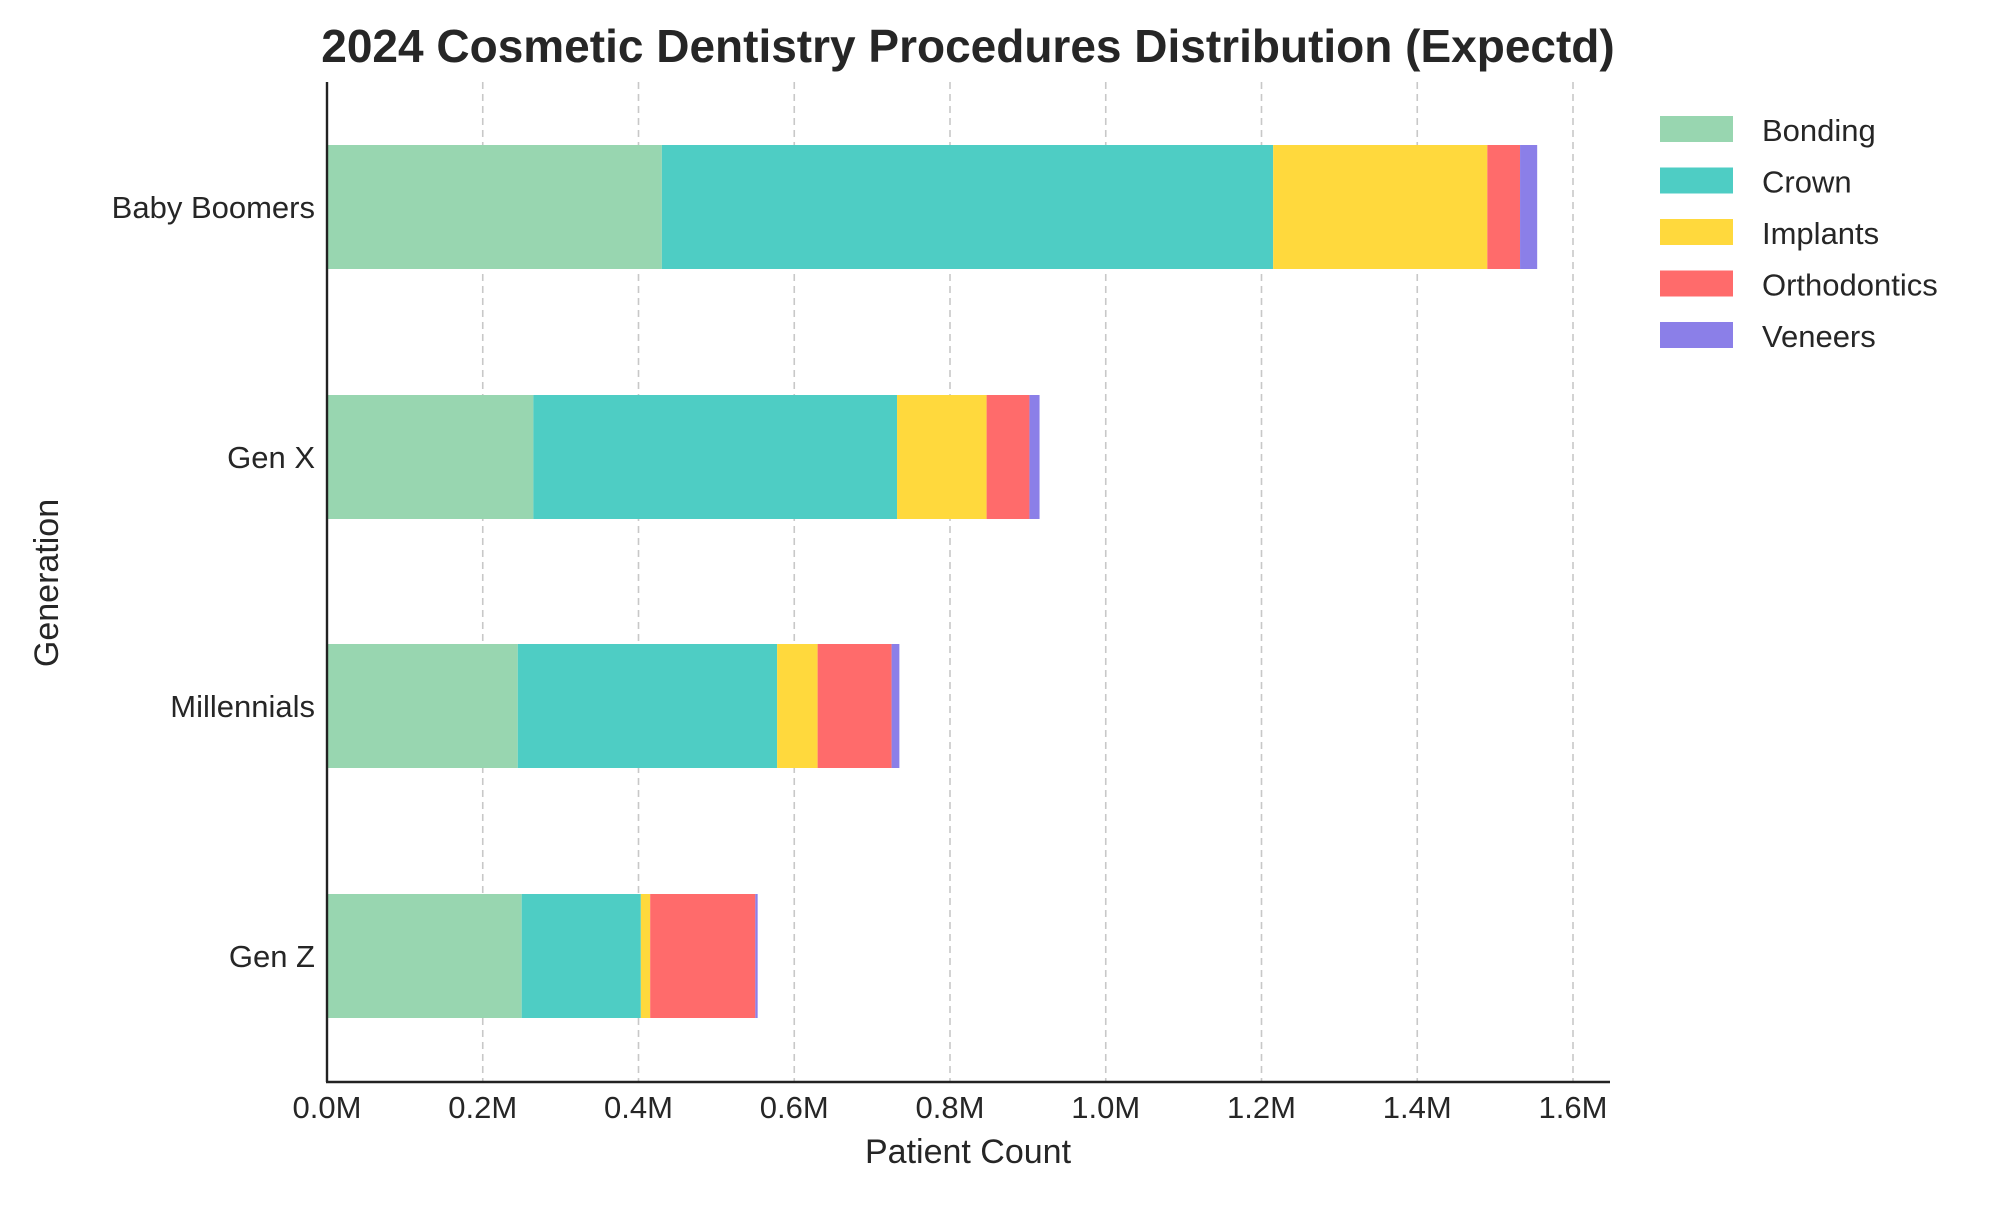 This screenshot has width=1999, height=1205. What do you see at coordinates (1008, 457) in the screenshot?
I see `bar-orthodontics-gen-x` at bounding box center [1008, 457].